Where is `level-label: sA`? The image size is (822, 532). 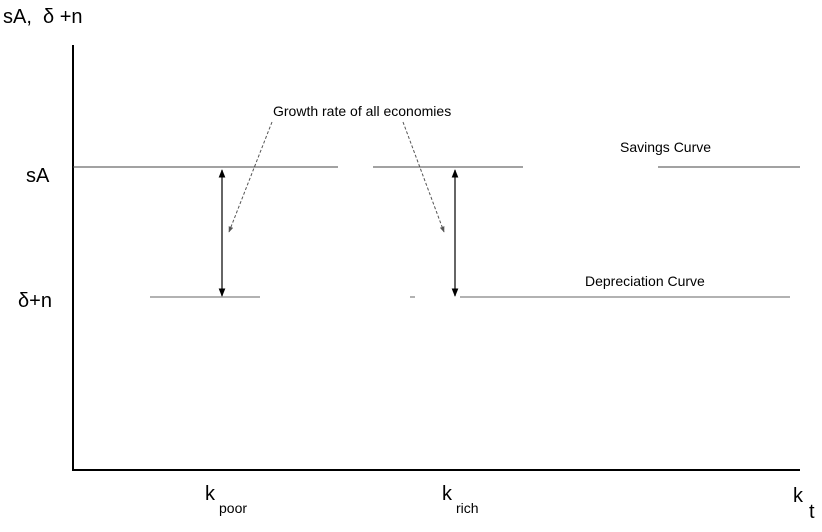
level-label: sA is located at coordinates (38, 176).